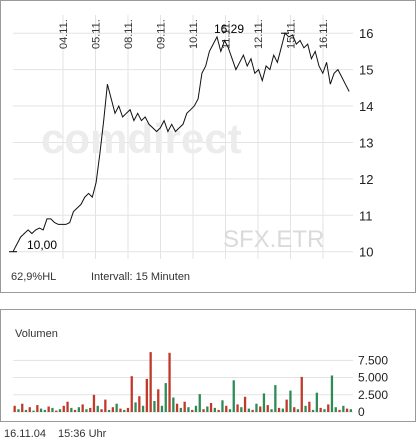 This screenshot has width=417, height=443. I want to click on volume-y-ticks: 0 2.500 5.000 7.500, so click(373, 386).